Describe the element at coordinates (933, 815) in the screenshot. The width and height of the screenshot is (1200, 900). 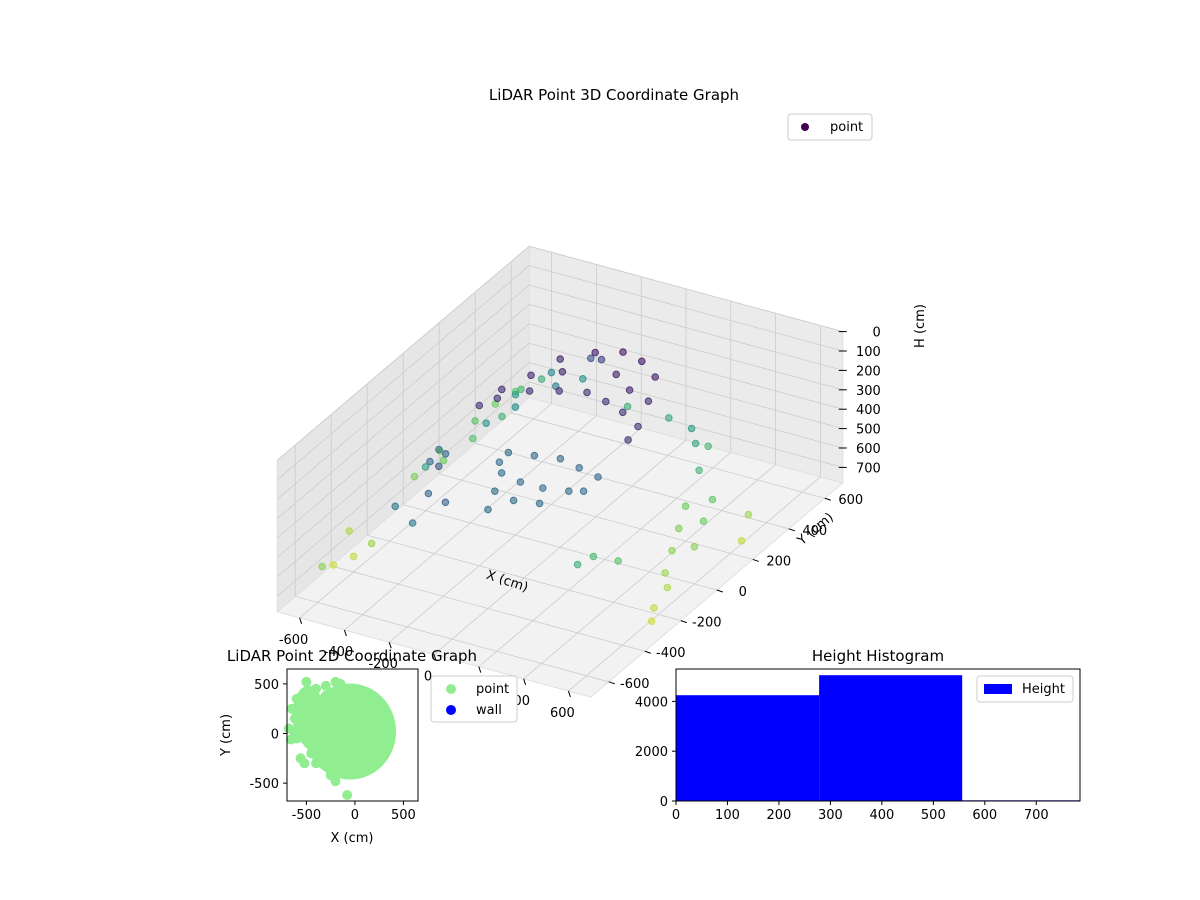
I see `x-tick-label: 500` at that location.